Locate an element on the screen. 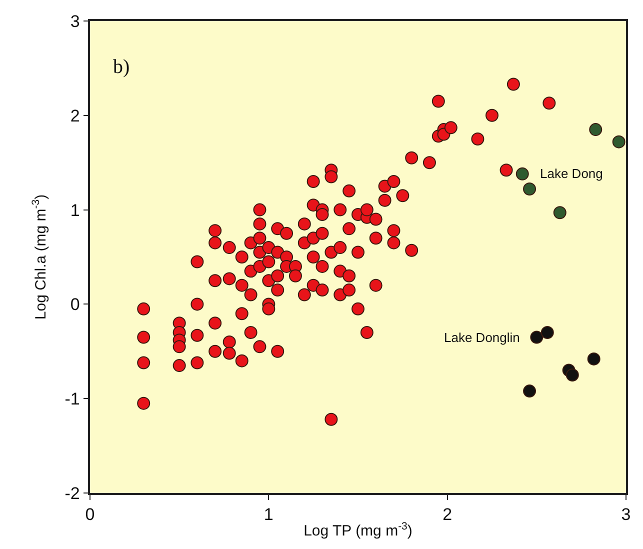  annotation: b) is located at coordinates (121, 67).